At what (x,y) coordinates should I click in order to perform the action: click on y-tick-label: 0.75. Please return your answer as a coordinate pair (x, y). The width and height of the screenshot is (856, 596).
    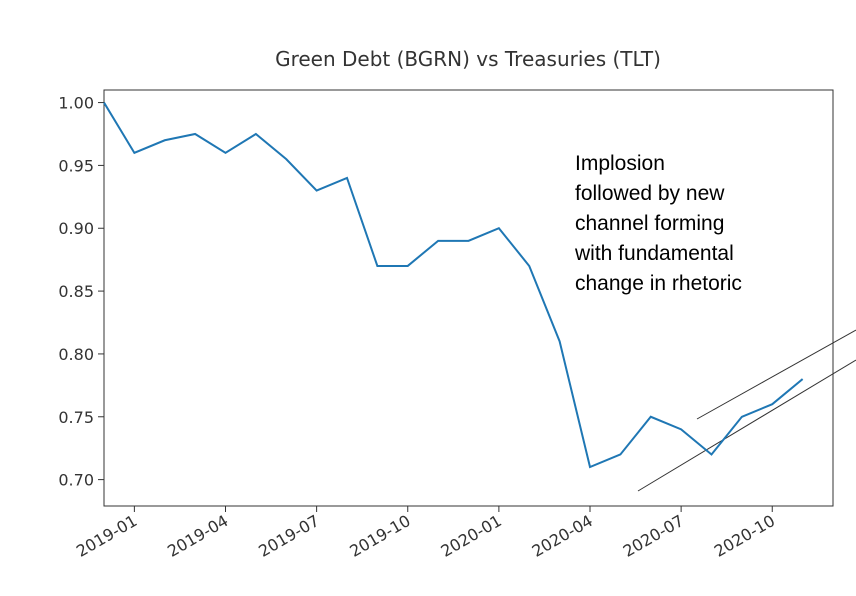
    Looking at the image, I should click on (76, 417).